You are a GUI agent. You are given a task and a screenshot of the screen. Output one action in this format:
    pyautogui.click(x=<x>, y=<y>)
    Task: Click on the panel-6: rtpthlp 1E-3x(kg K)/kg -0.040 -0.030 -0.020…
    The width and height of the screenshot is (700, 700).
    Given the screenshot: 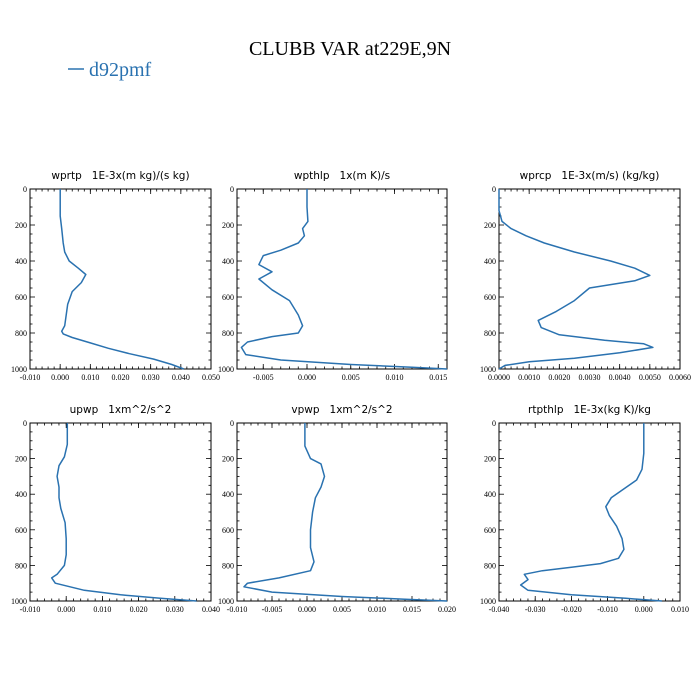 What is the action you would take?
    pyautogui.click(x=584, y=509)
    